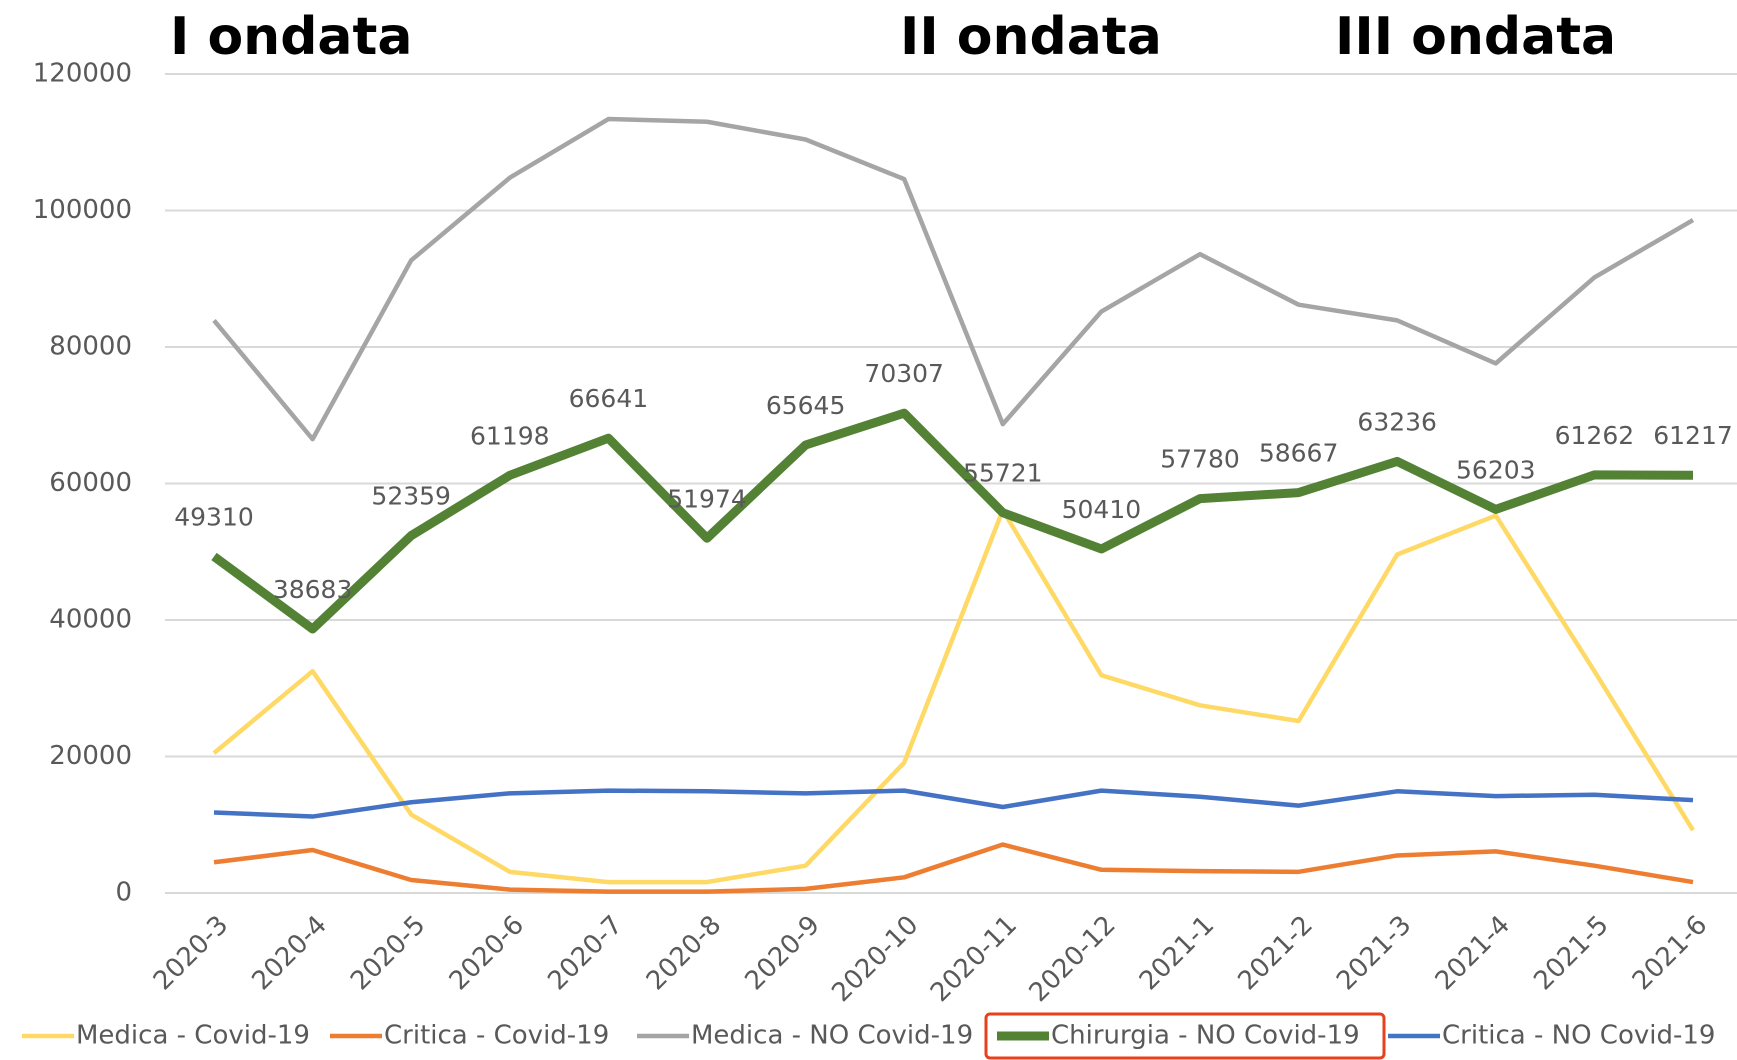 This screenshot has height=1060, width=1737. I want to click on y-tick-label: 80000, so click(90, 347).